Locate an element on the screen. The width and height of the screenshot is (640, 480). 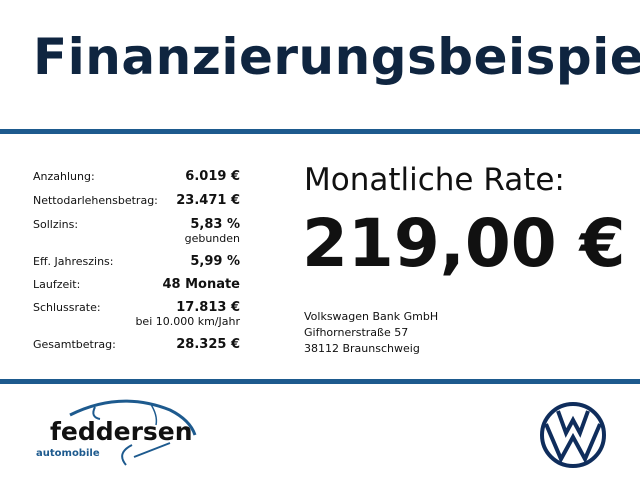
top-divider is located at coordinates (320, 131).